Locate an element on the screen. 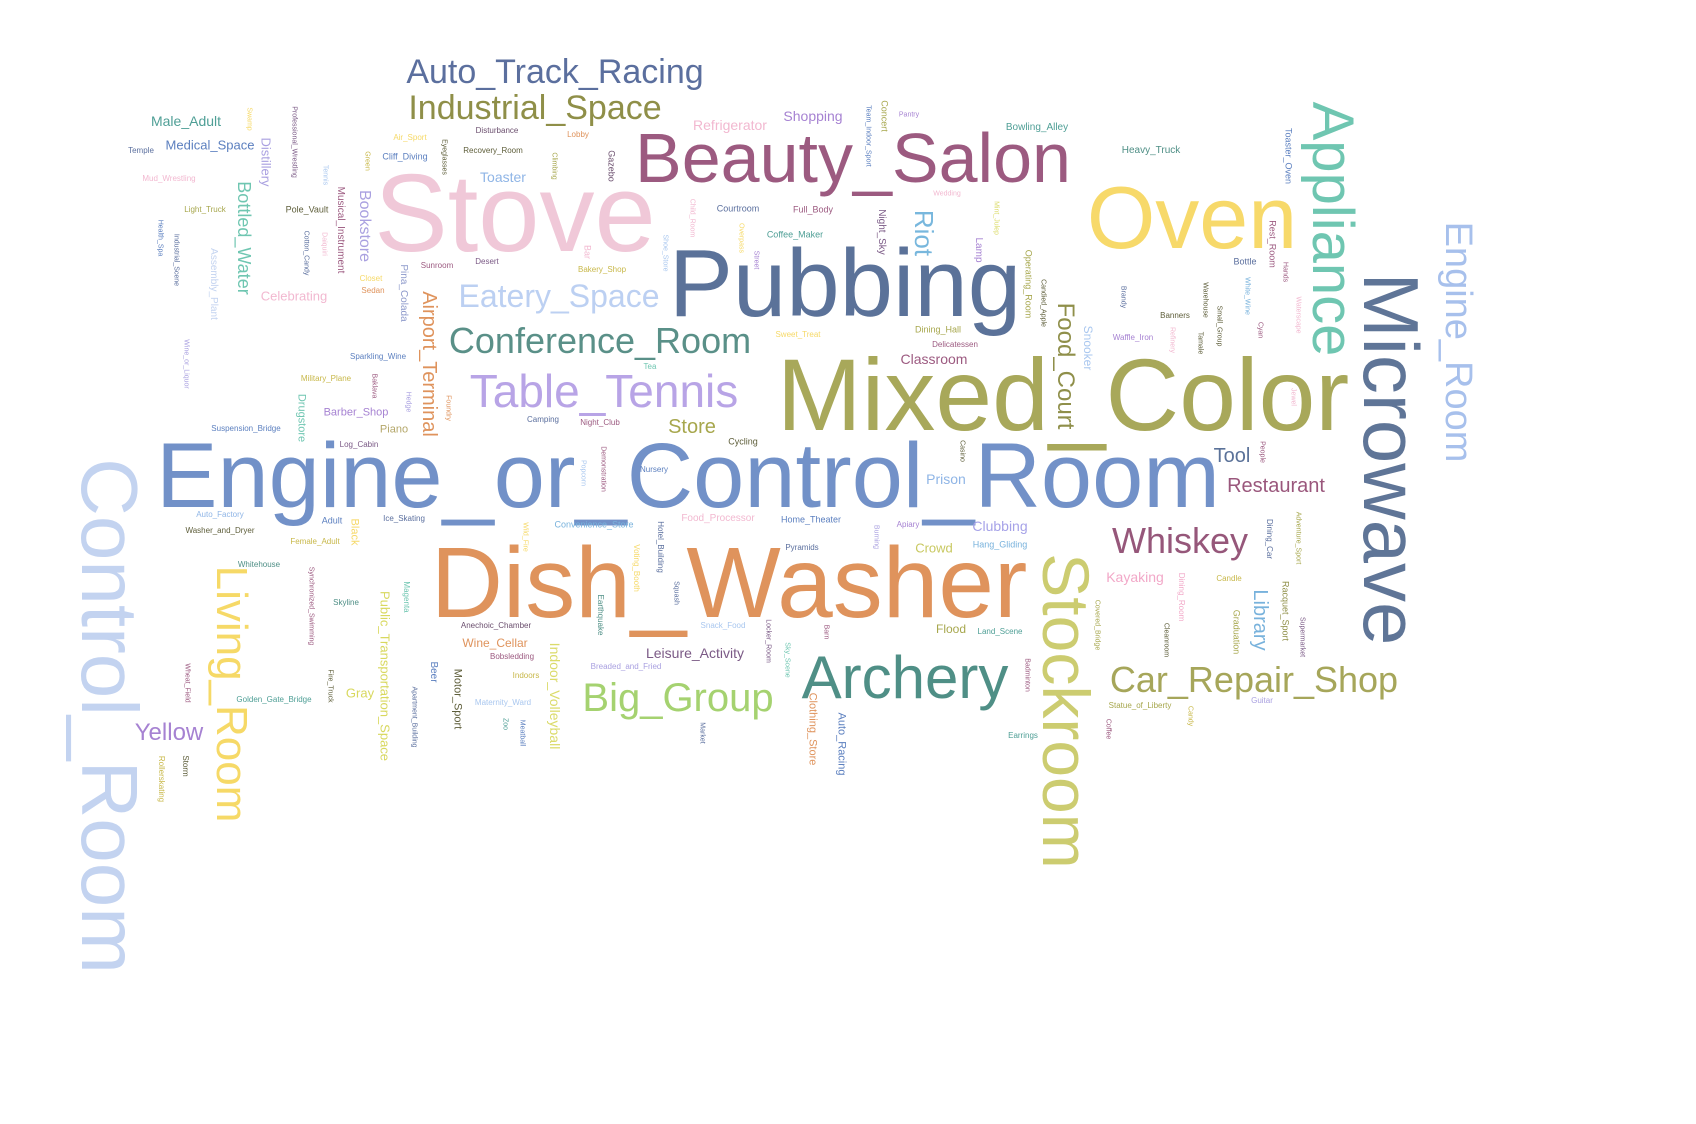  word-dining-hall: Dining_Hall is located at coordinates (938, 329).